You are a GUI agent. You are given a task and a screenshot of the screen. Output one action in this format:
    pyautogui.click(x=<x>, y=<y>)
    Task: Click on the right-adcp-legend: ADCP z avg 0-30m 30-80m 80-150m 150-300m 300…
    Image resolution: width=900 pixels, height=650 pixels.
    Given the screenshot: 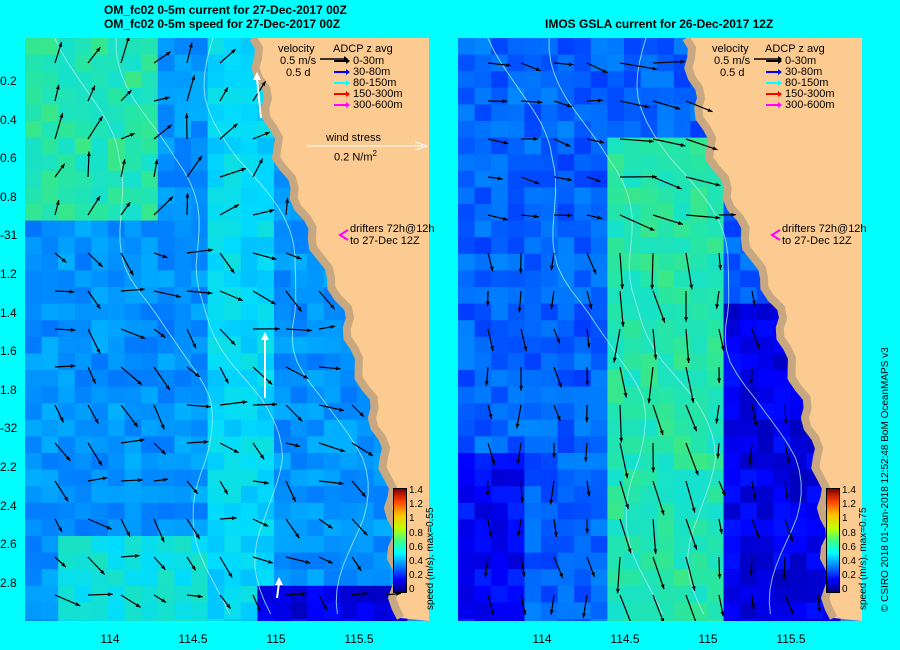 What is the action you would take?
    pyautogui.click(x=800, y=77)
    